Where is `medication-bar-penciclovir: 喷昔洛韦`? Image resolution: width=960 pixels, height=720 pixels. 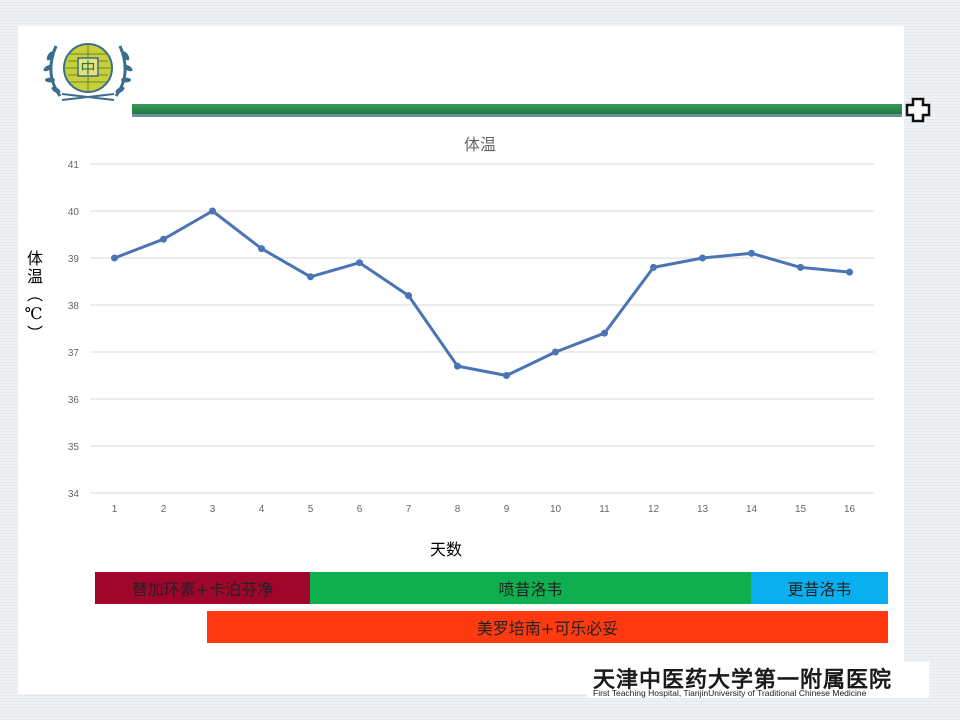
medication-bar-penciclovir: 喷昔洛韦 is located at coordinates (530, 588).